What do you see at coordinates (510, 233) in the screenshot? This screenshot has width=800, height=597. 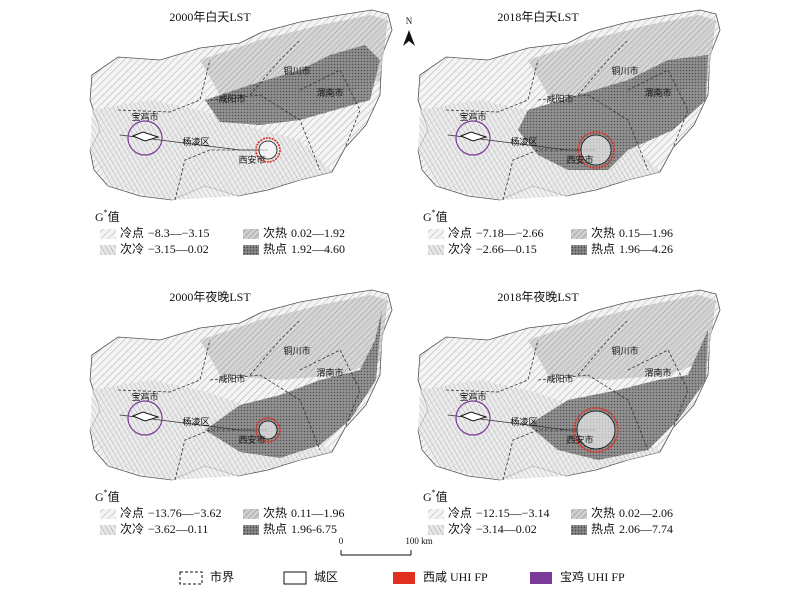 I see `legend-range: −7.18—−2.66` at bounding box center [510, 233].